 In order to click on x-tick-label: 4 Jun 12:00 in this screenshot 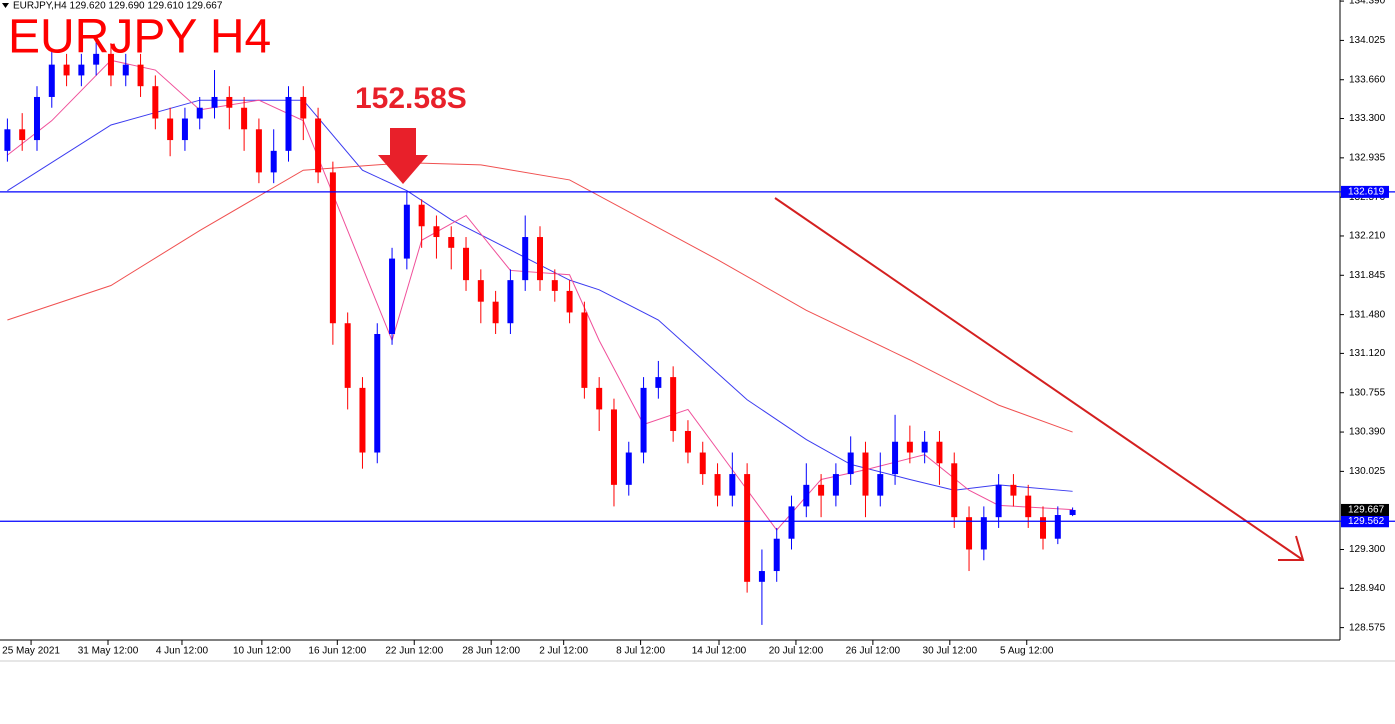, I will do `click(182, 651)`.